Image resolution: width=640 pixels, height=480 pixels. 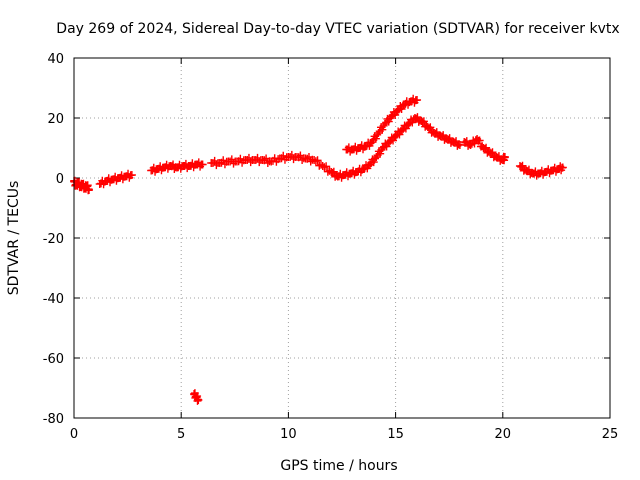 What do you see at coordinates (53, 359) in the screenshot?
I see `y-tick-label: -60` at bounding box center [53, 359].